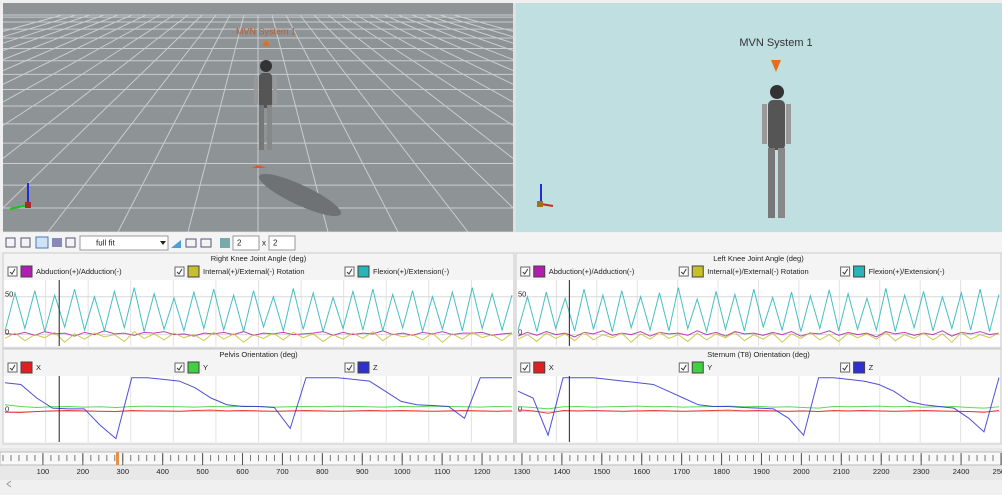  Describe the element at coordinates (300, 195) in the screenshot. I see `shadow` at that location.